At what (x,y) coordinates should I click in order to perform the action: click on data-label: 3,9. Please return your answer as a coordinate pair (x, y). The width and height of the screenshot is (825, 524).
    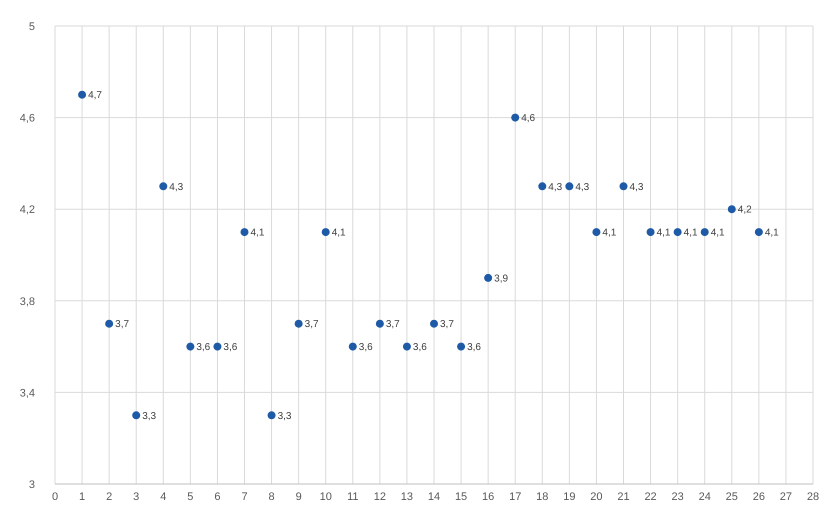
    Looking at the image, I should click on (501, 278).